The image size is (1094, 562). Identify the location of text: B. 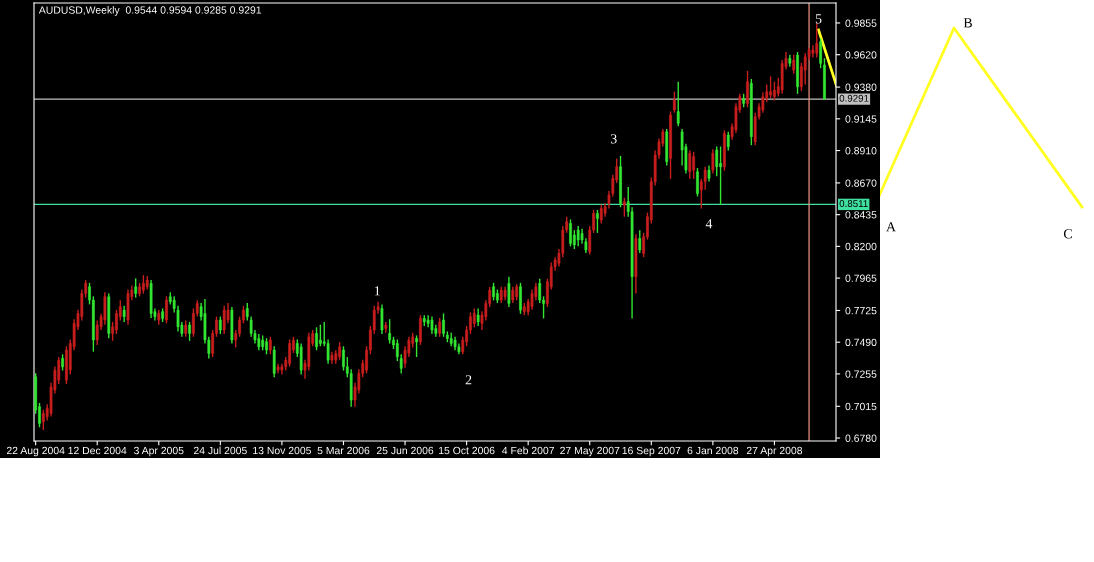
(967, 23).